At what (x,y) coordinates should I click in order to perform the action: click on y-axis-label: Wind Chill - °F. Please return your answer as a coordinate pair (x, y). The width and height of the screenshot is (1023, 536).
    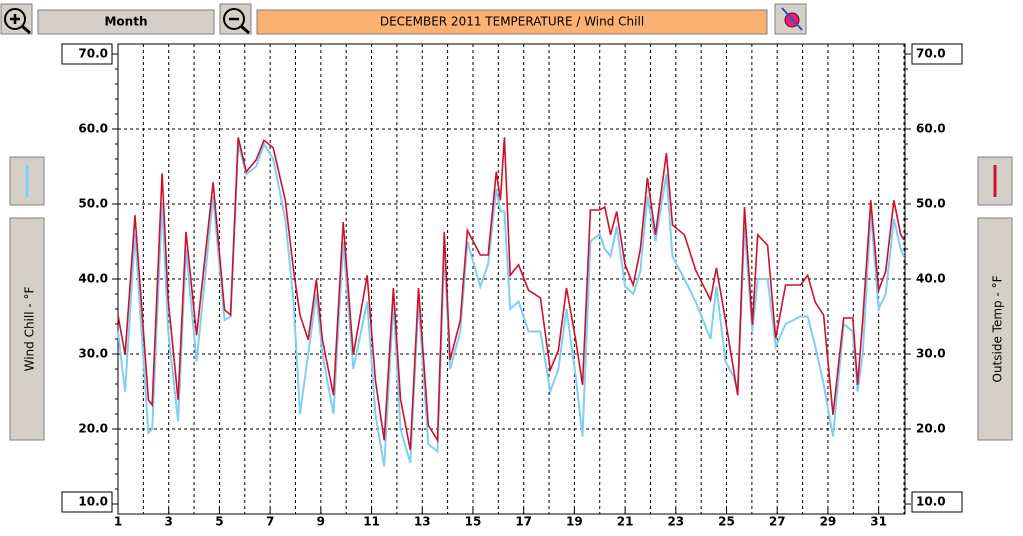
    Looking at the image, I should click on (30, 328).